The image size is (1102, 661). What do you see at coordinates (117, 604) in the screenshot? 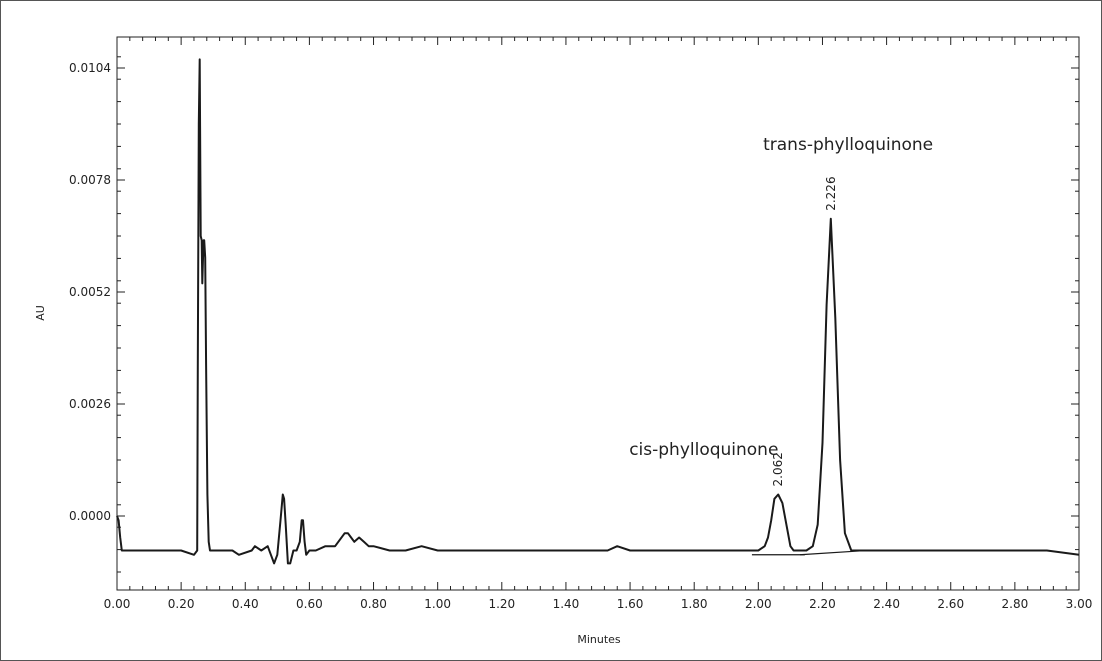
I see `x-tick-label: 0.00` at bounding box center [117, 604].